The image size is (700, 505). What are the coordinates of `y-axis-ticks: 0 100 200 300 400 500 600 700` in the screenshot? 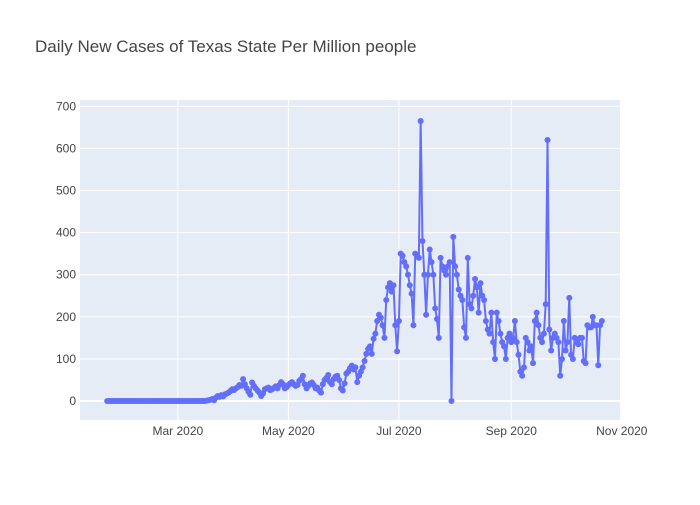 It's located at (66, 253).